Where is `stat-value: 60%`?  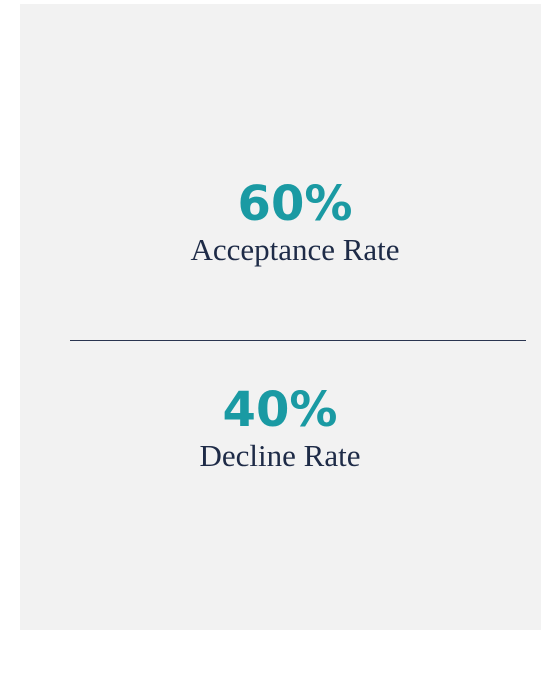 stat-value: 60% is located at coordinates (295, 204).